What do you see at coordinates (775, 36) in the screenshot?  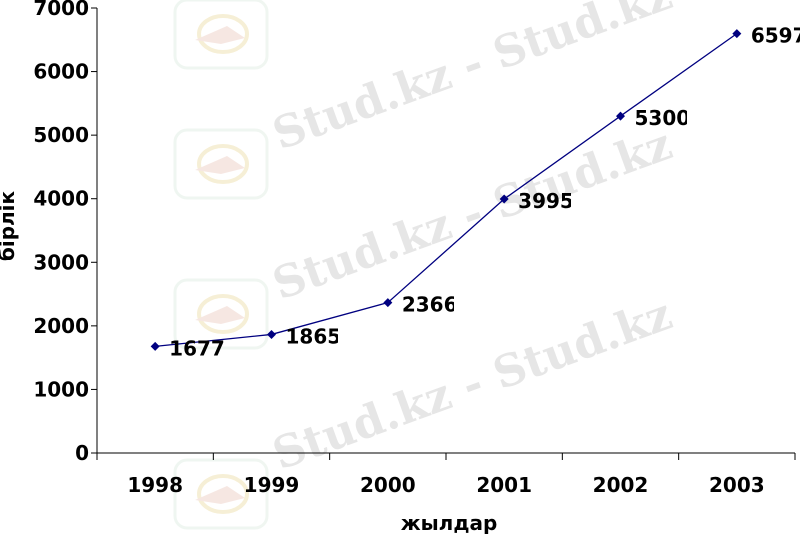 I see `data-label: 6597` at bounding box center [775, 36].